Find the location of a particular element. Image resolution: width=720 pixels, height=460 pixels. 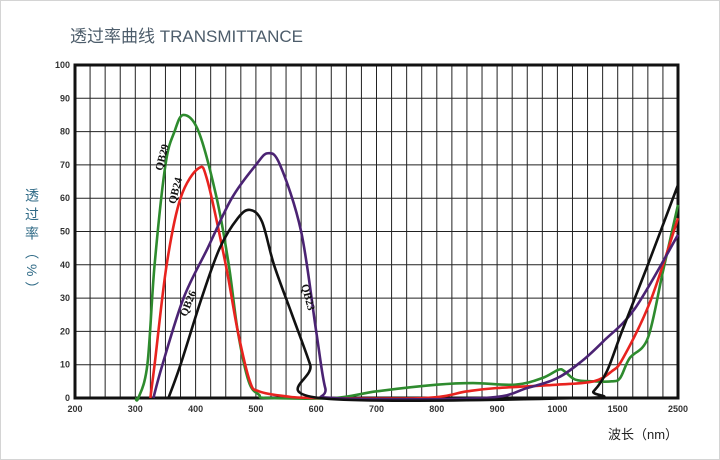

y-tick-label: 90 is located at coordinates (65, 98).